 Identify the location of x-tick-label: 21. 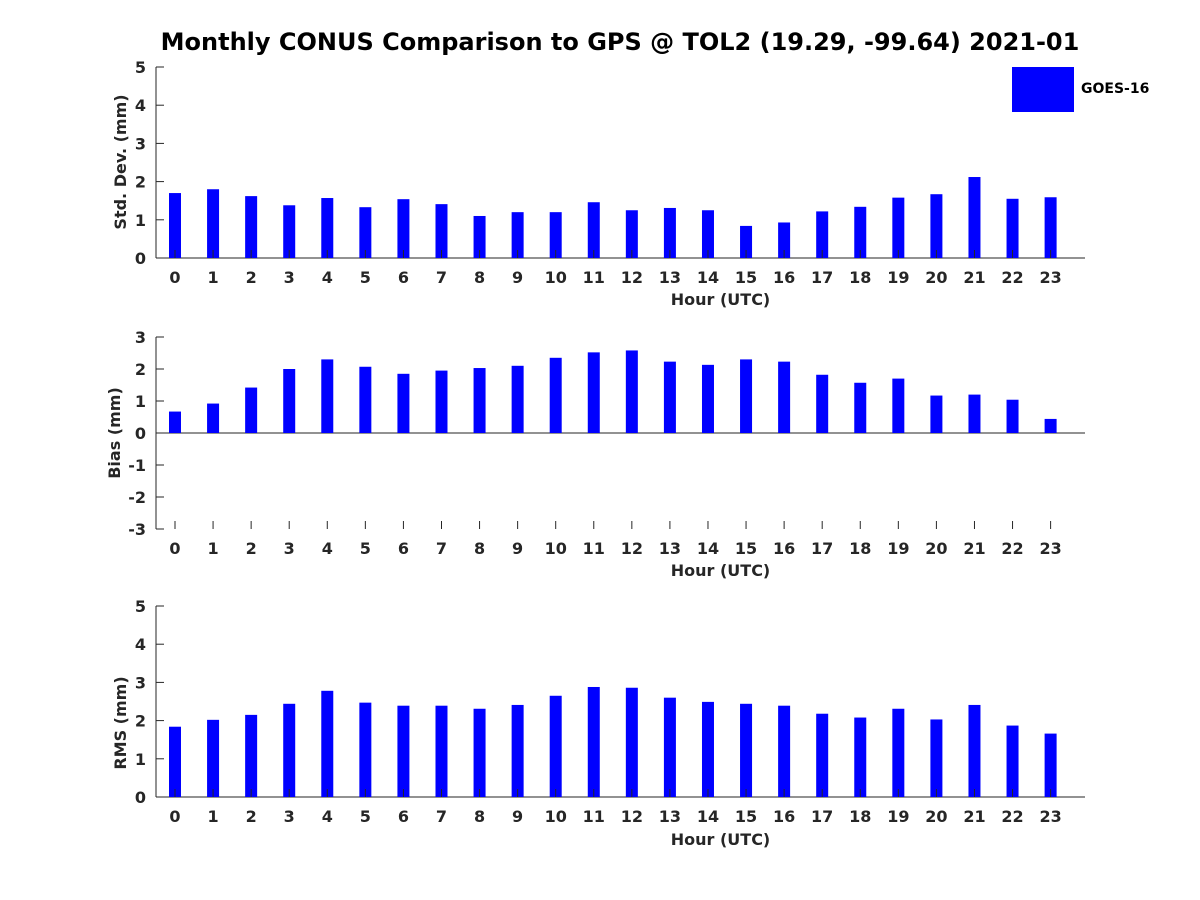
(974, 277).